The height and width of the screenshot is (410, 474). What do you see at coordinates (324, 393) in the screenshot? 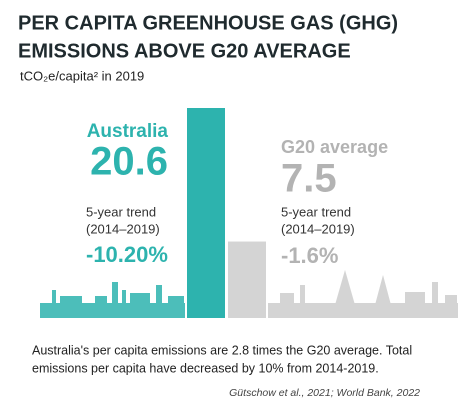
I see `source: Gütschow et al., 2021; World Bank, 2022` at bounding box center [324, 393].